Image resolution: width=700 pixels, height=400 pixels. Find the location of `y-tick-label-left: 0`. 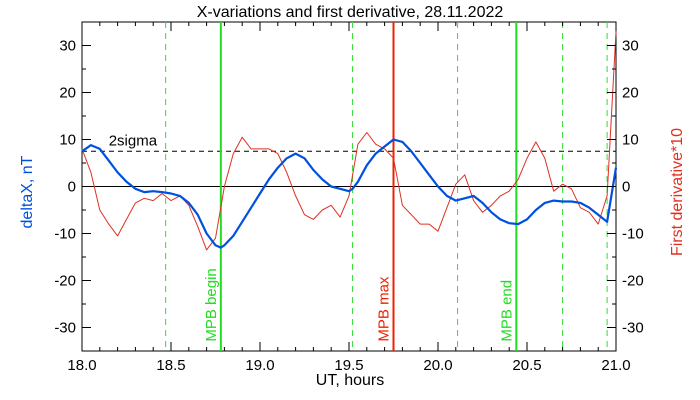

y-tick-label-left: 0 is located at coordinates (72, 187).